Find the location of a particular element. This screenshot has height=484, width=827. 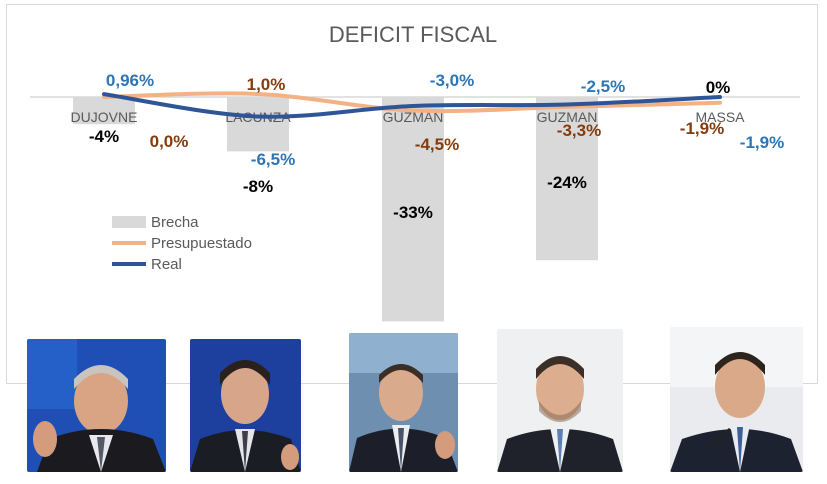

line-real is located at coordinates (412, 105).